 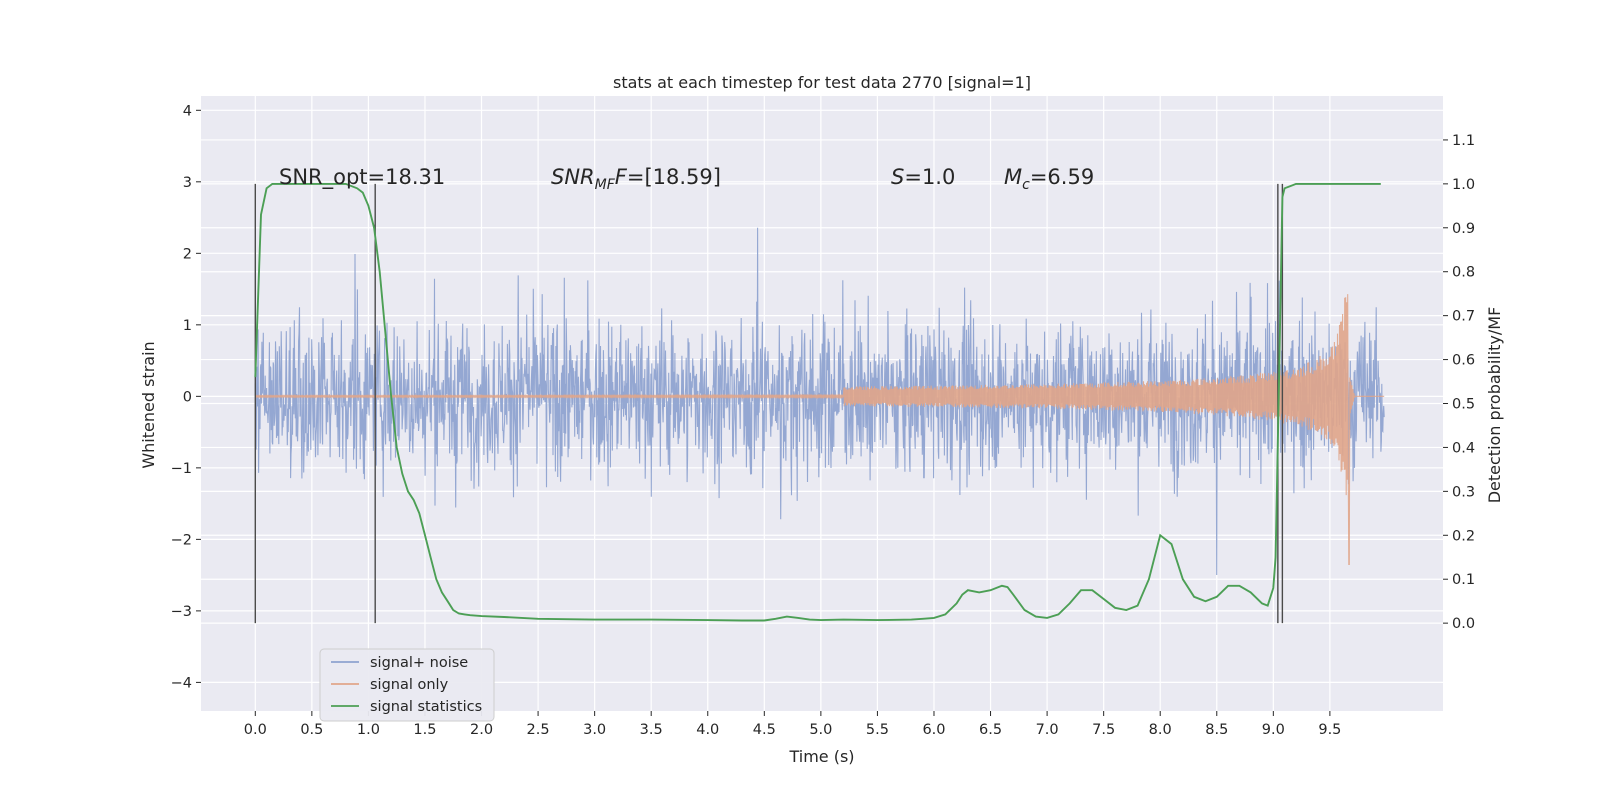 I want to click on x-tick-label: 9.0, so click(x=1273, y=730).